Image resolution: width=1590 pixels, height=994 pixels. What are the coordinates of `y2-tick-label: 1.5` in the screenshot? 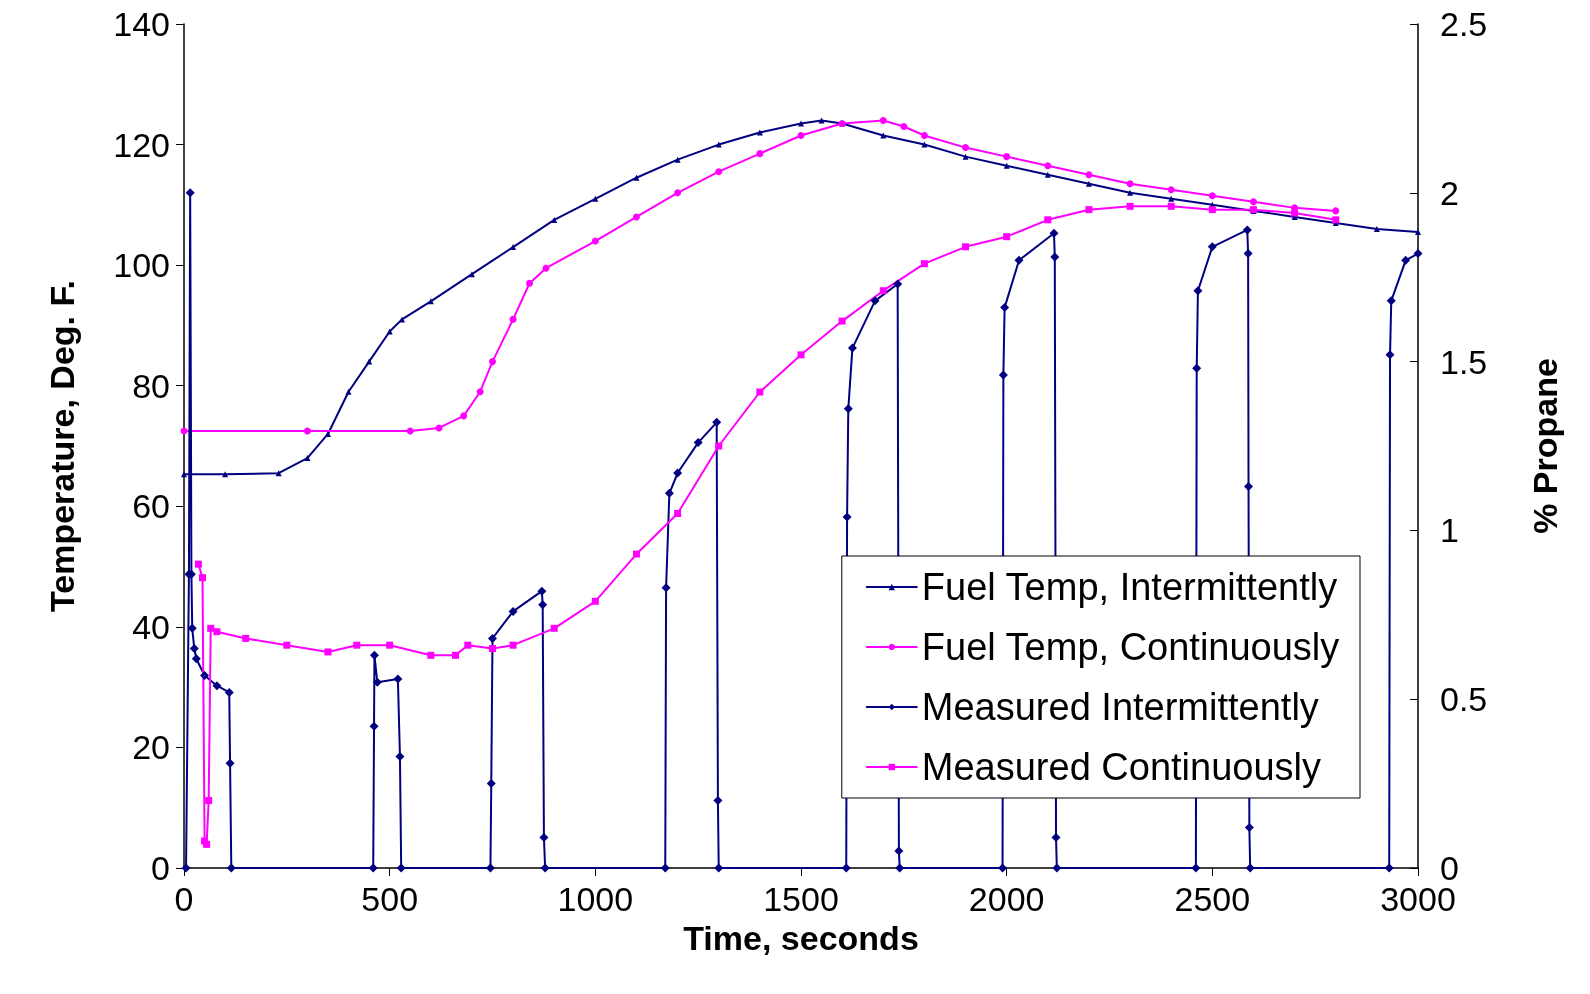 It's located at (1464, 361).